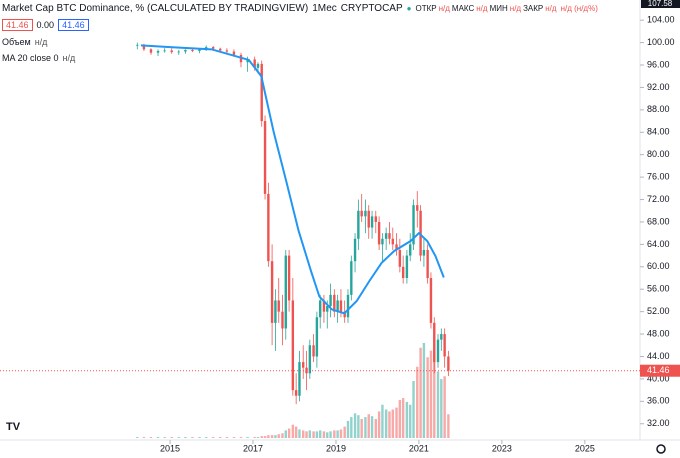 Image resolution: width=680 pixels, height=458 pixels. I want to click on volume-label: Объем, so click(16, 42).